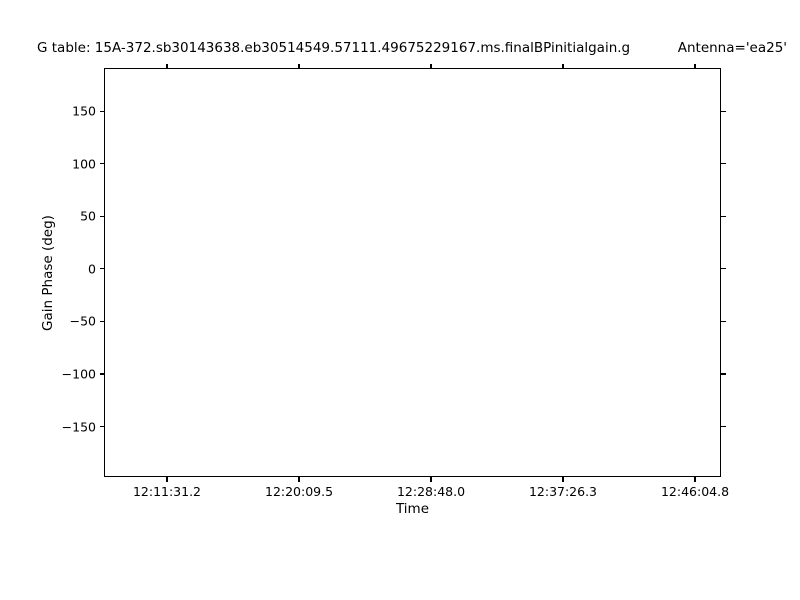 The width and height of the screenshot is (800, 600). Describe the element at coordinates (82, 321) in the screenshot. I see `y-tick-label: −50` at that location.